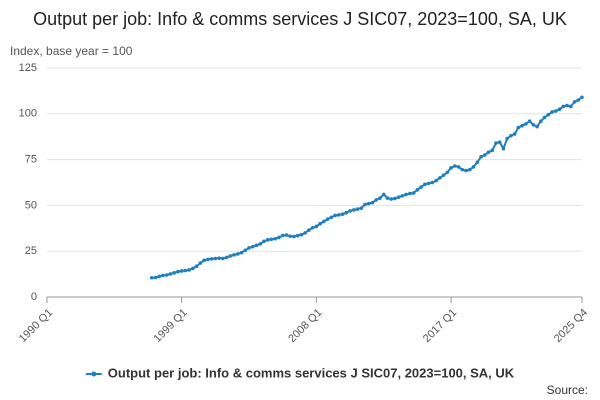  Describe the element at coordinates (440, 326) in the screenshot. I see `x-tick-label: 2017 Q1` at that location.